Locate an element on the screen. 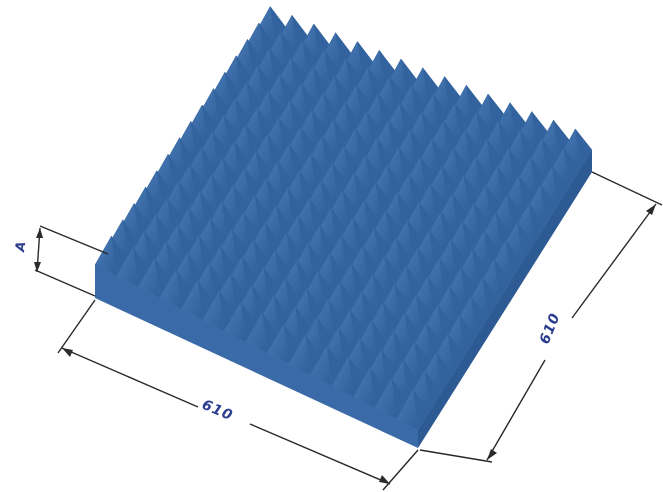  height-arrow-top is located at coordinates (39, 233).